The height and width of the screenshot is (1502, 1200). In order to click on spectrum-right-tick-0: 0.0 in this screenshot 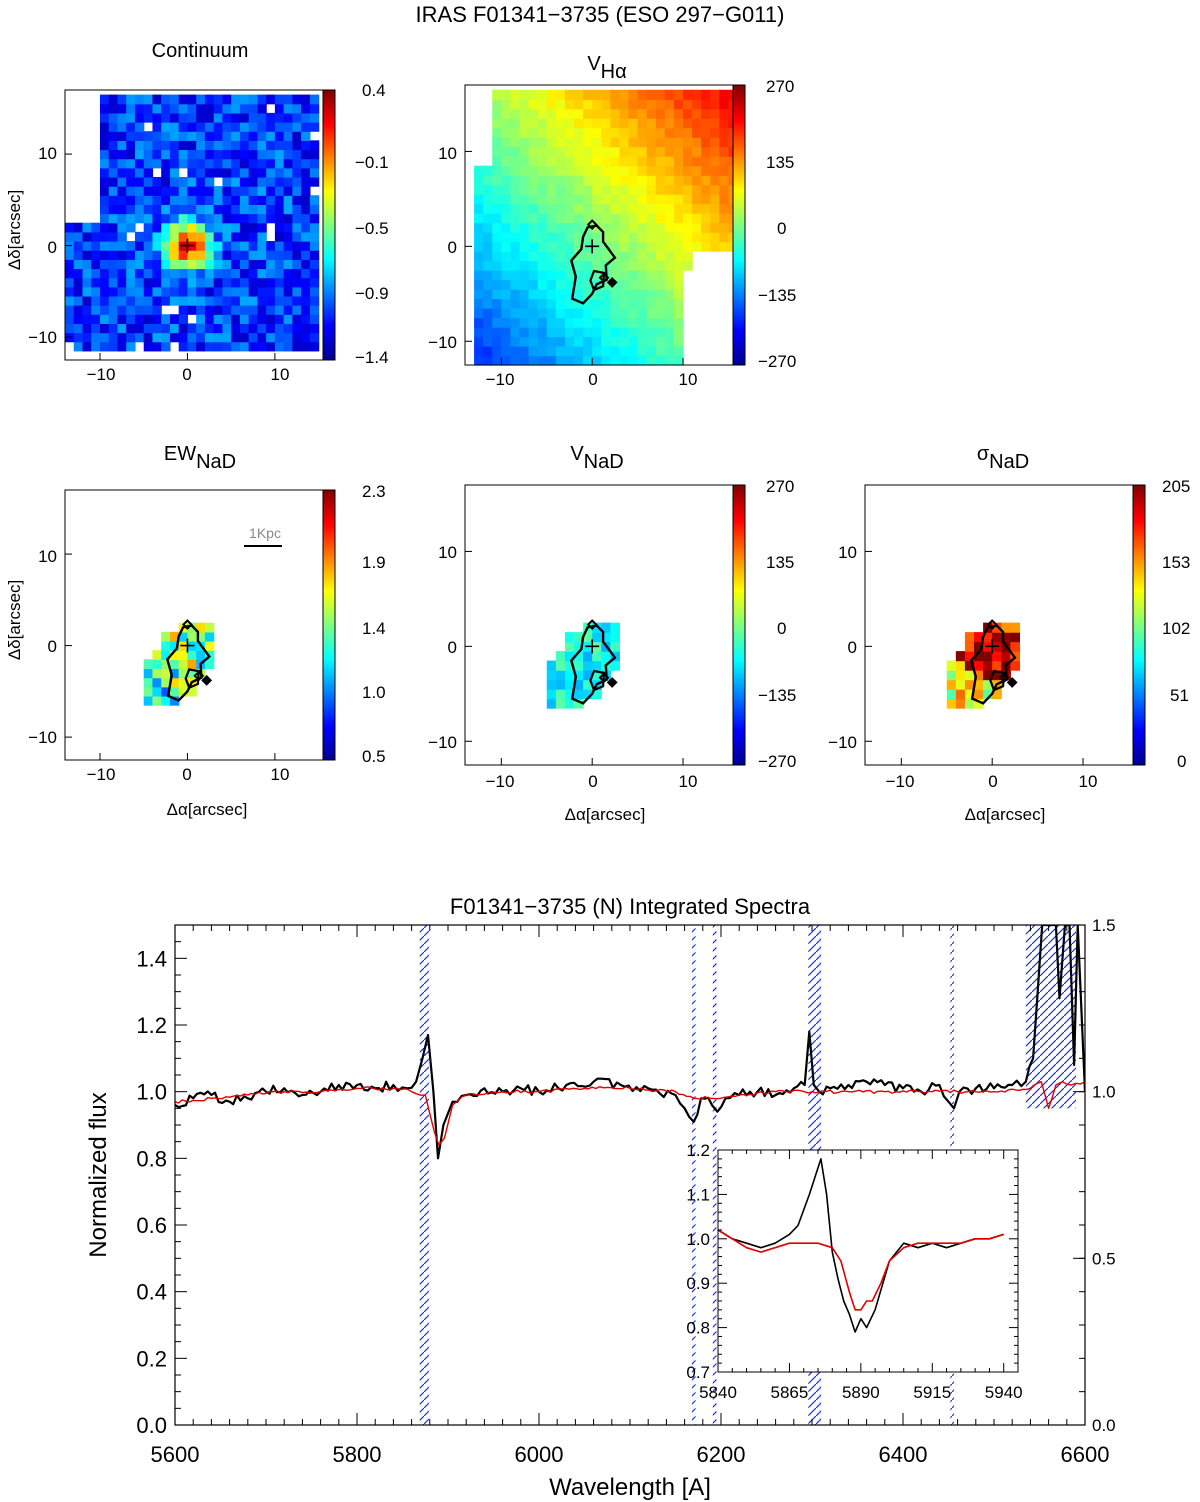, I will do `click(1104, 1425)`.